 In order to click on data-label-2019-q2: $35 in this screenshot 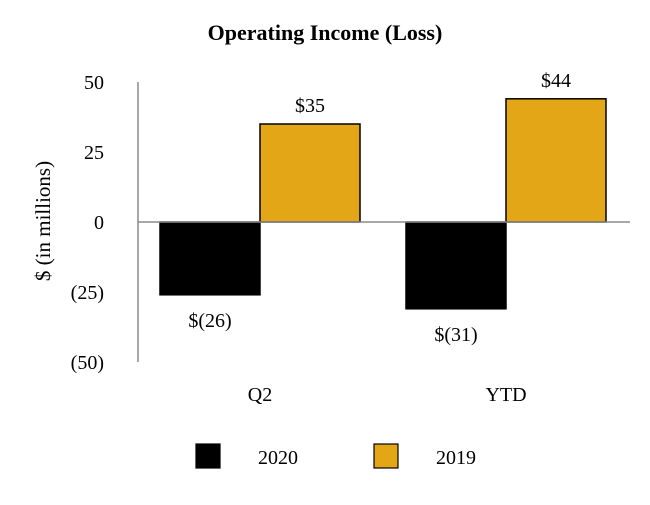, I will do `click(310, 106)`.